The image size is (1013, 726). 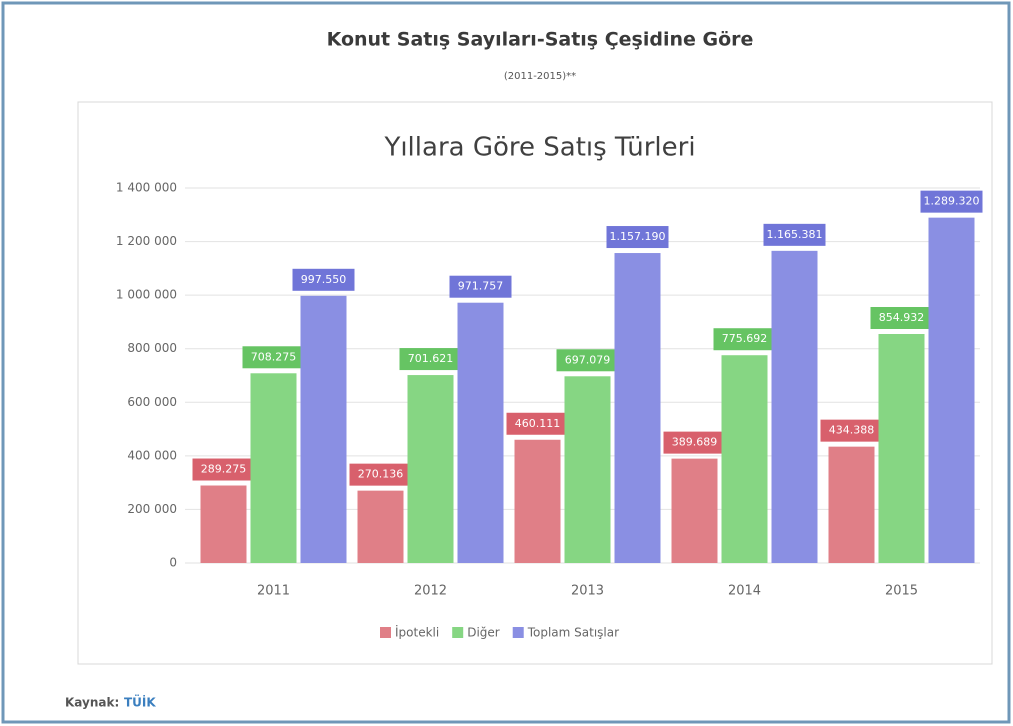 I want to click on value-label: 1.165.381, so click(x=795, y=234).